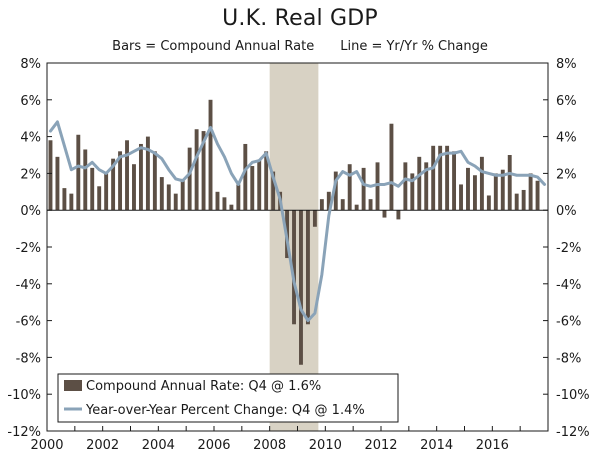 Image resolution: width=600 pixels, height=459 pixels. Describe the element at coordinates (158, 445) in the screenshot. I see `x-tick-label: 2004` at that location.